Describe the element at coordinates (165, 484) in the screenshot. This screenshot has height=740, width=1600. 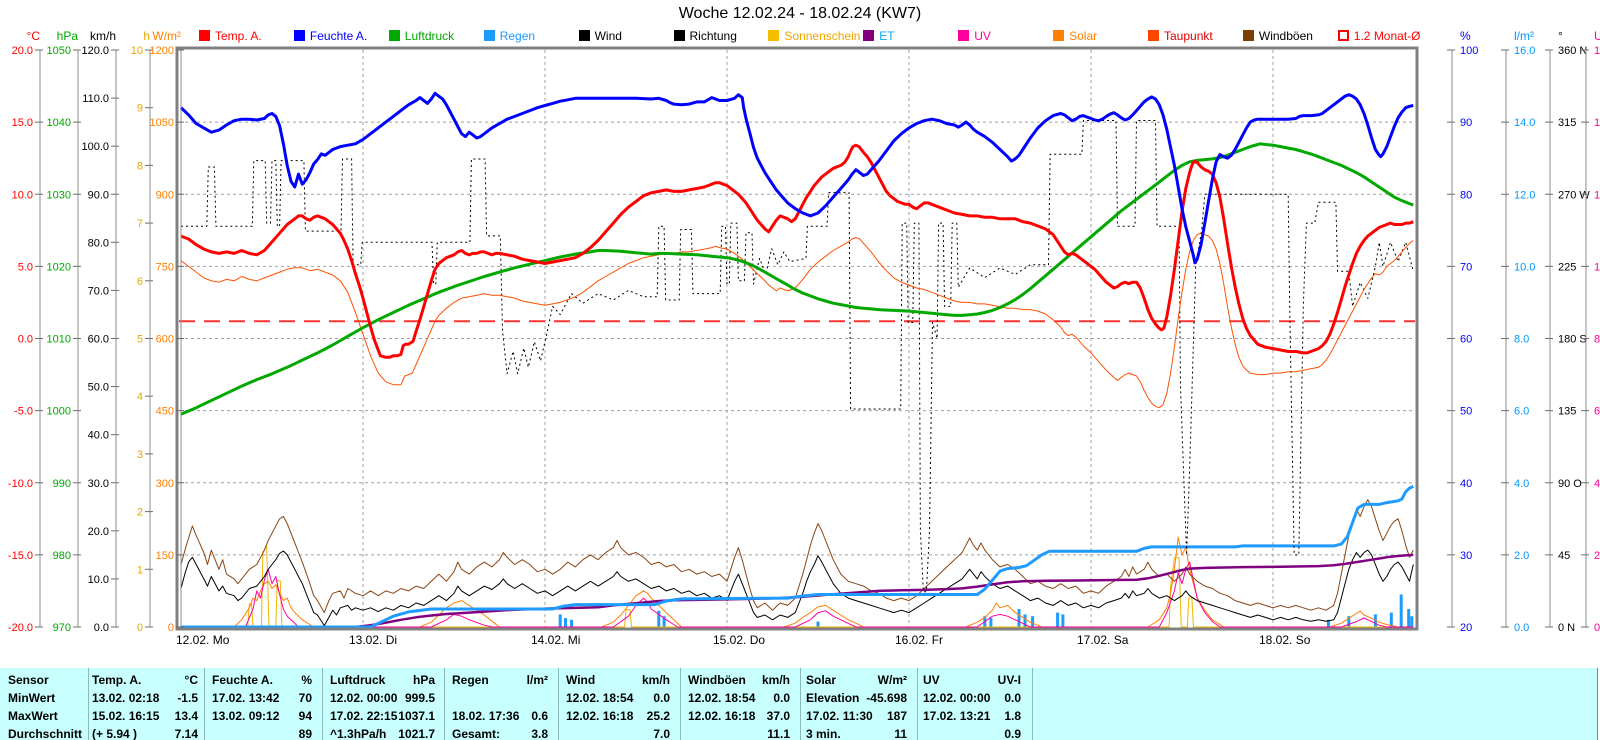
I see `axis-tick-label: 300` at that location.